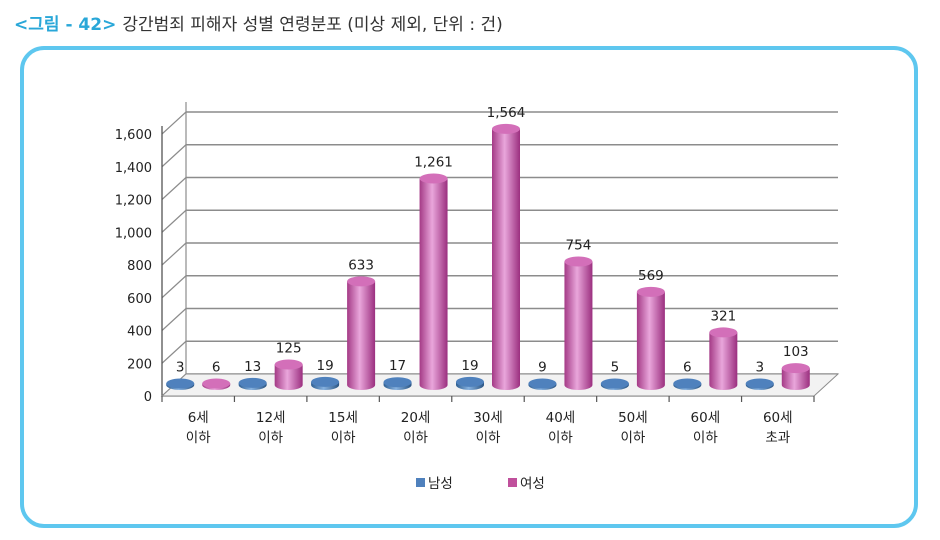 Image resolution: width=940 pixels, height=540 pixels. Describe the element at coordinates (633, 418) in the screenshot. I see `x-category-label: 50세` at that location.